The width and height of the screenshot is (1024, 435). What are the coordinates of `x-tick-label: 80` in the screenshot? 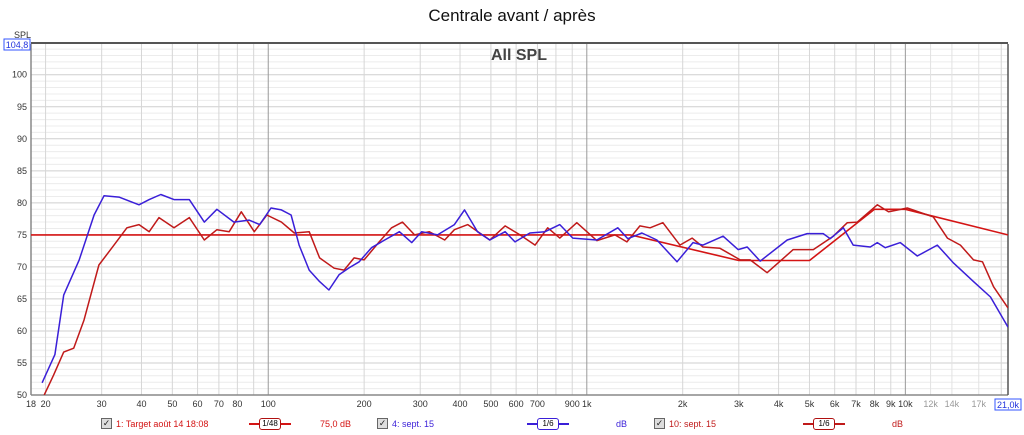 It's located at (237, 404).